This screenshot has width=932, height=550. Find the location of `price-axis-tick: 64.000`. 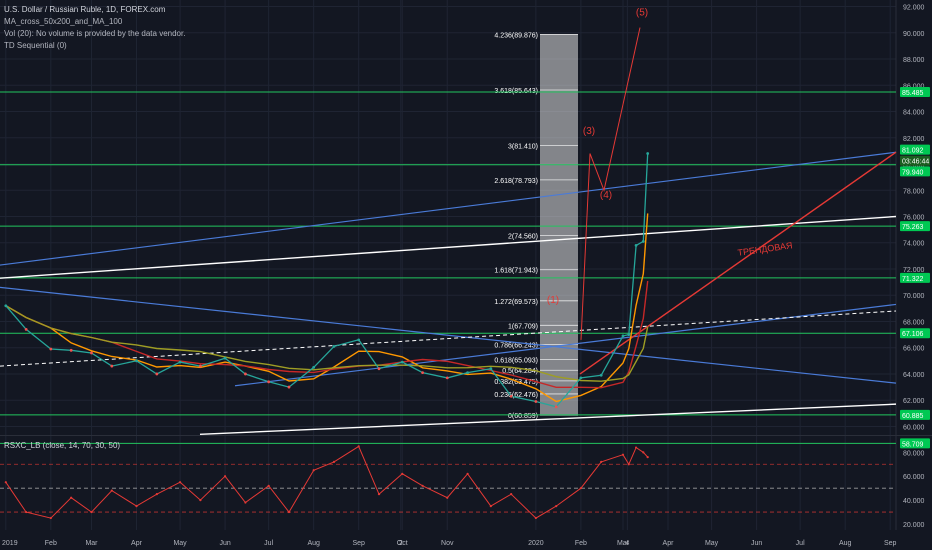

price-axis-tick: 64.000 is located at coordinates (914, 375).